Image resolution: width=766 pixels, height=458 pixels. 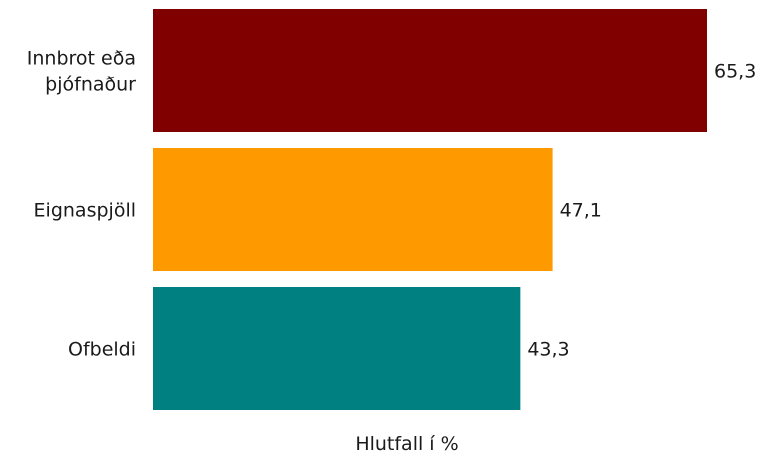 I want to click on category-label-line: Innbrot eða, so click(x=81, y=59).